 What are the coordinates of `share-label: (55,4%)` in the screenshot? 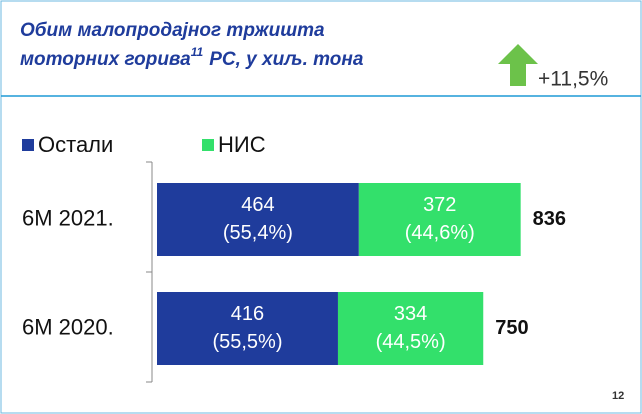 It's located at (258, 233).